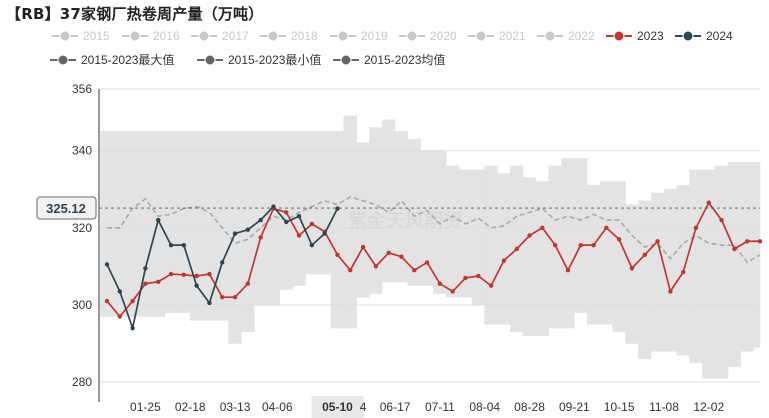  I want to click on legend-item: 2022, so click(566, 36).